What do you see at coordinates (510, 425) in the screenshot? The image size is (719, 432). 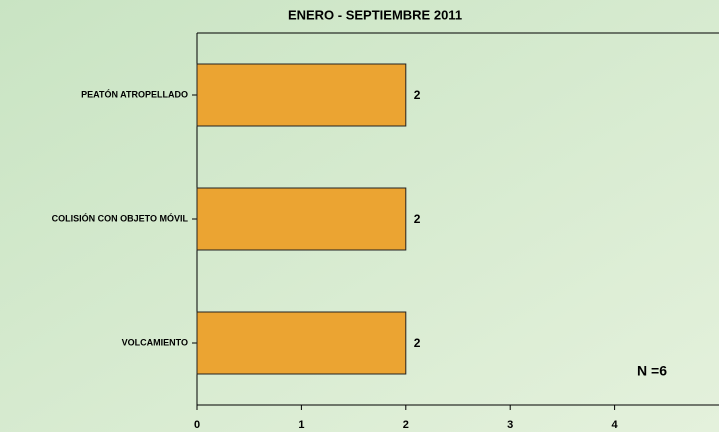 I see `x-tick-label: 3` at bounding box center [510, 425].